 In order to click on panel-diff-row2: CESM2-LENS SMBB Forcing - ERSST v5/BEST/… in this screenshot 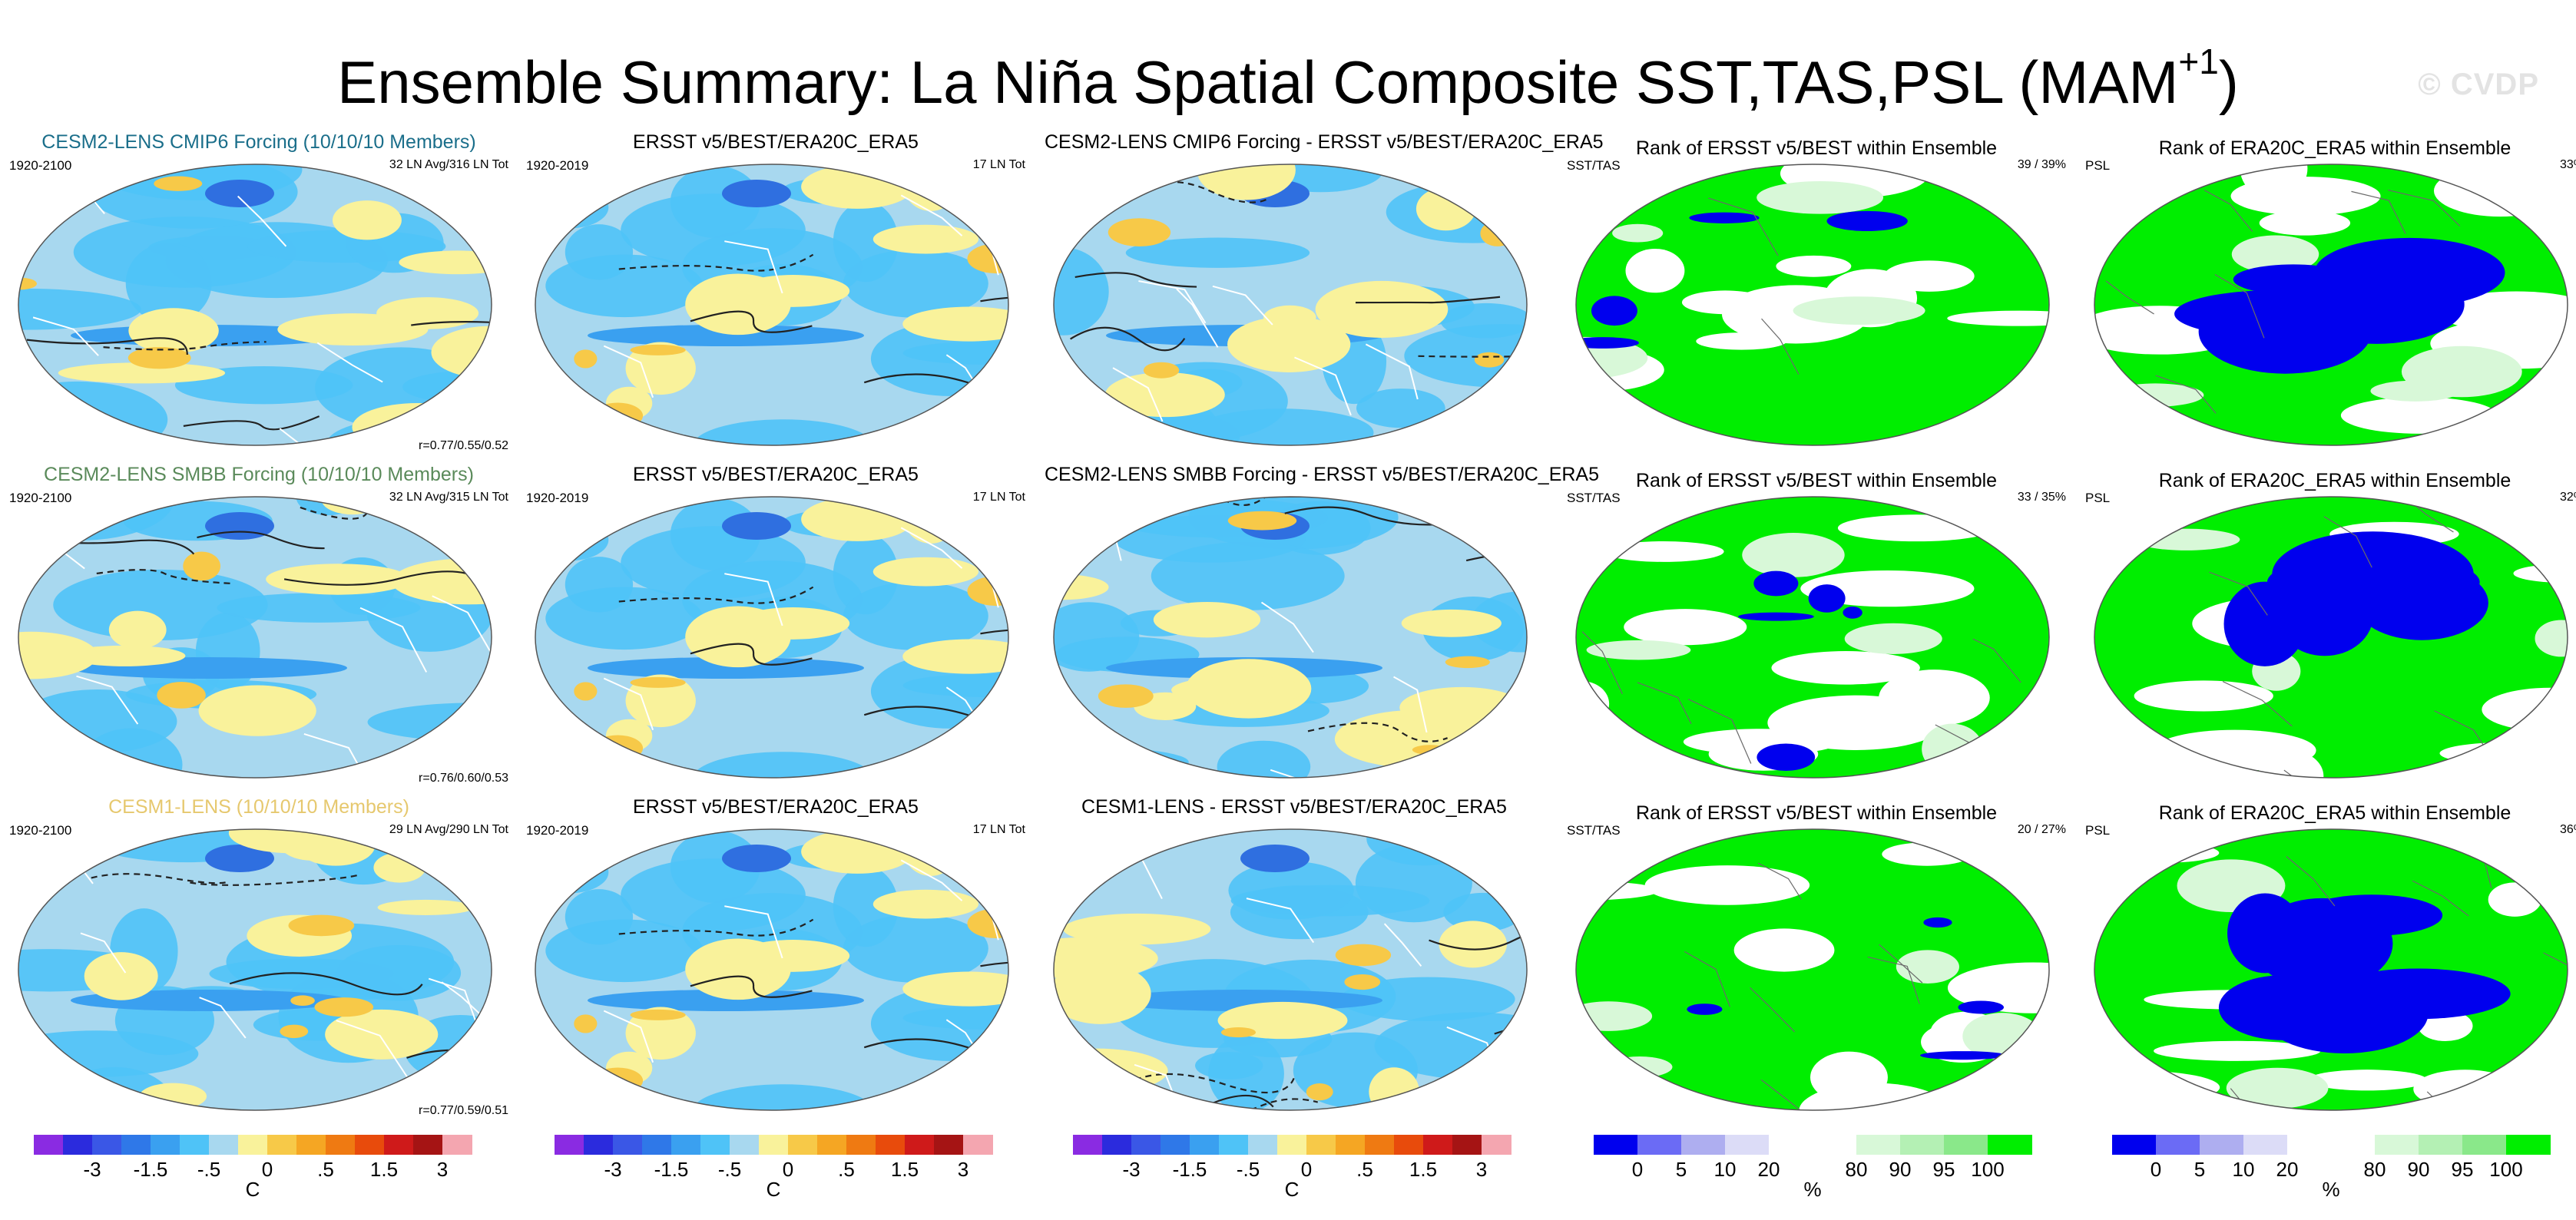, I will do `click(1322, 624)`.